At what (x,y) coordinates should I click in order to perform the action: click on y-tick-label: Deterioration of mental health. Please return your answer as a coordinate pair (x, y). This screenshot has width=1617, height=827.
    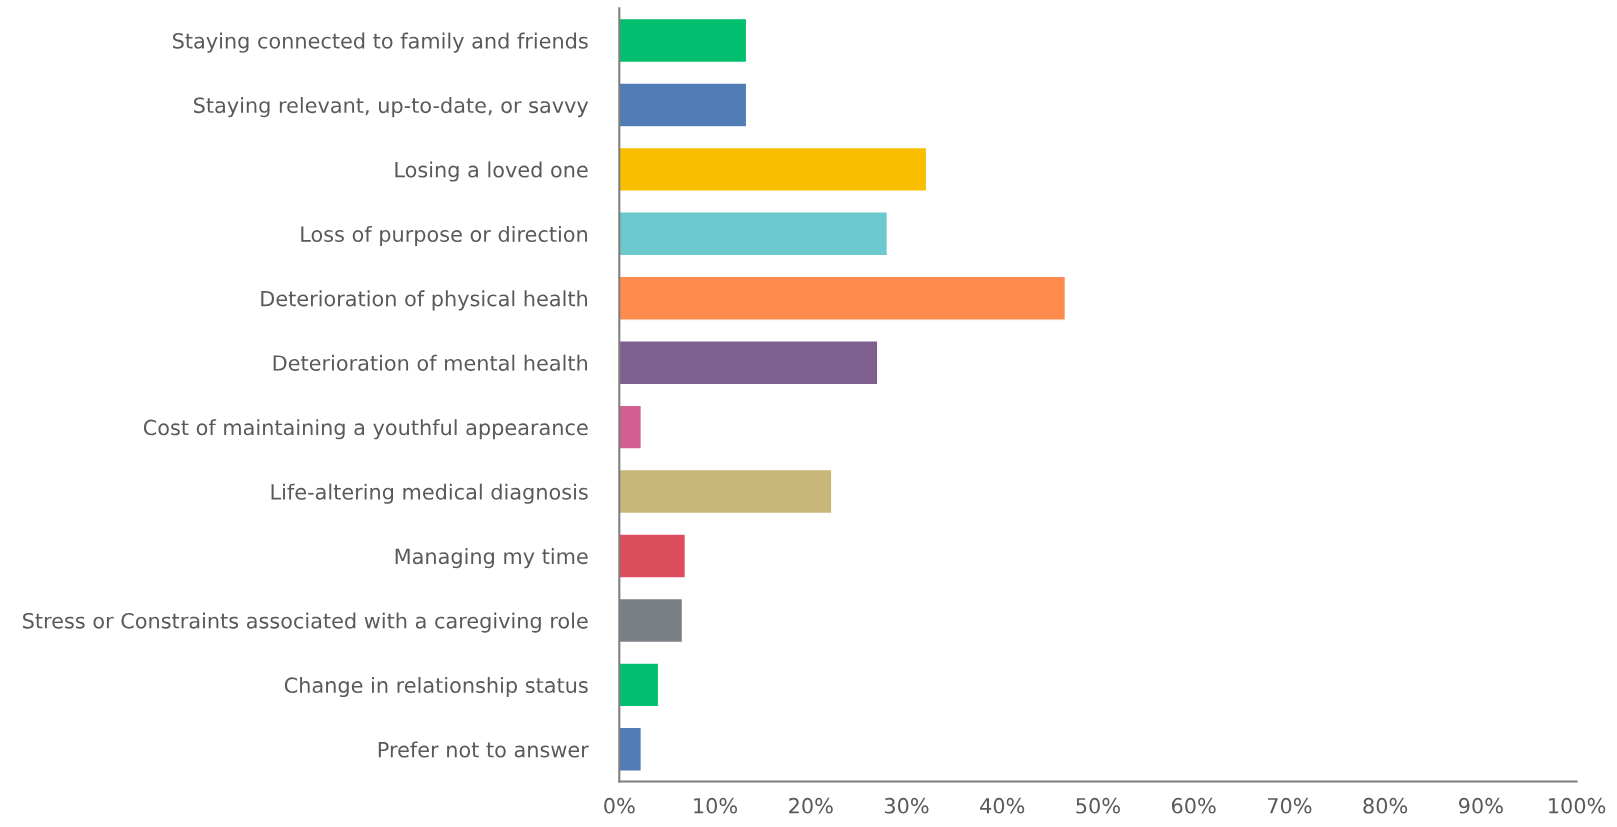
    Looking at the image, I should click on (430, 362).